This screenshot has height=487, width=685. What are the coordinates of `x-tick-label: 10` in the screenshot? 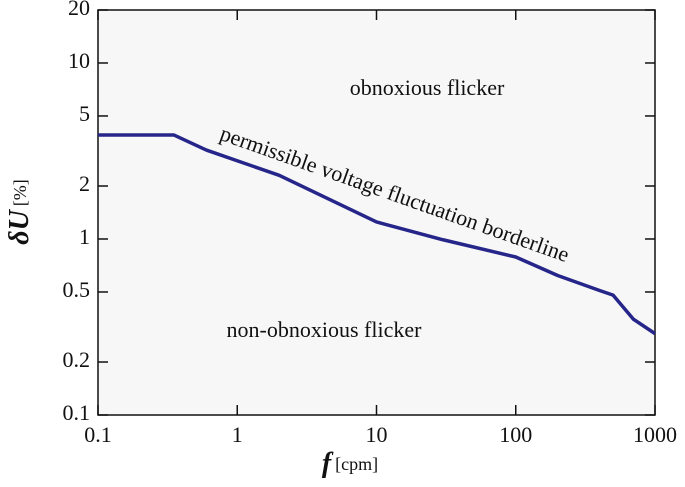 It's located at (377, 434).